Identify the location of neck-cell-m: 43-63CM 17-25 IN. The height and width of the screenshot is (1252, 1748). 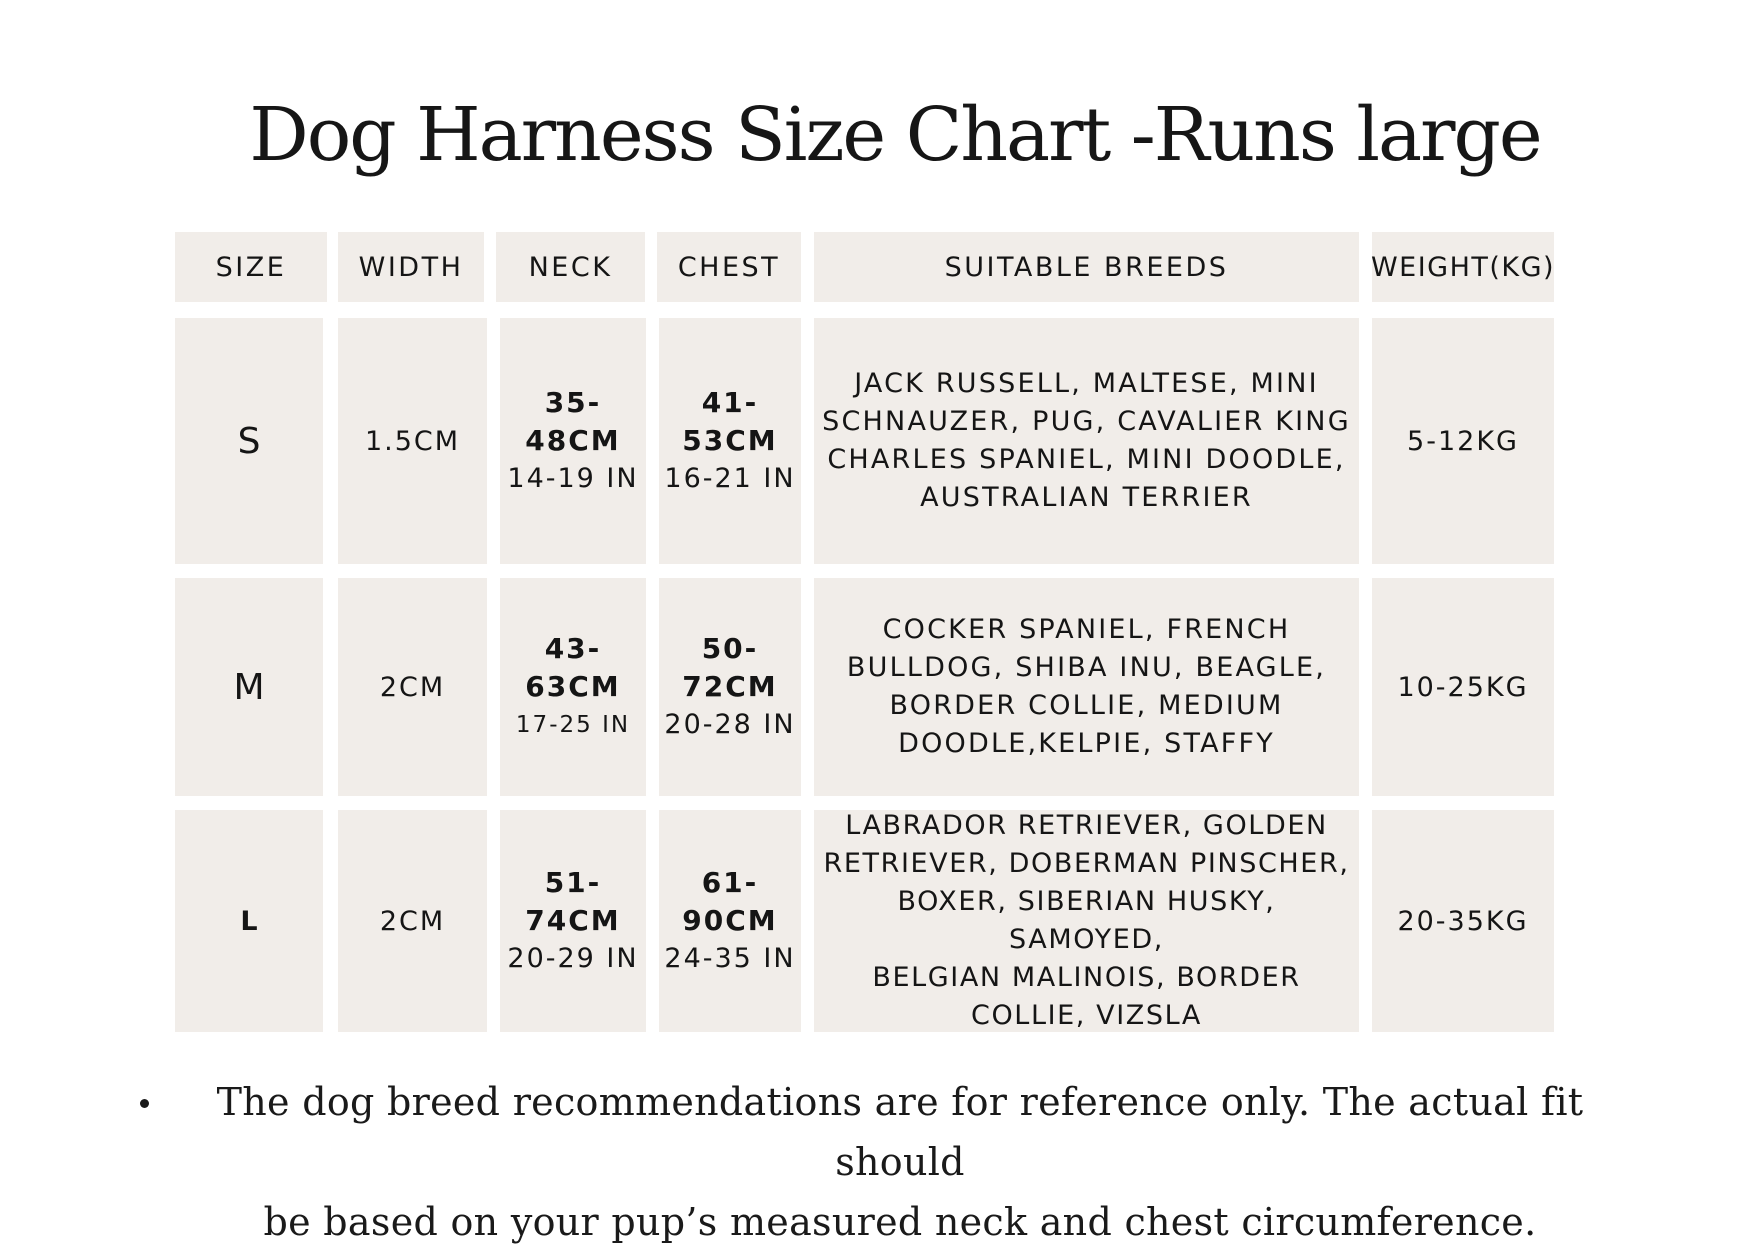
(573, 687).